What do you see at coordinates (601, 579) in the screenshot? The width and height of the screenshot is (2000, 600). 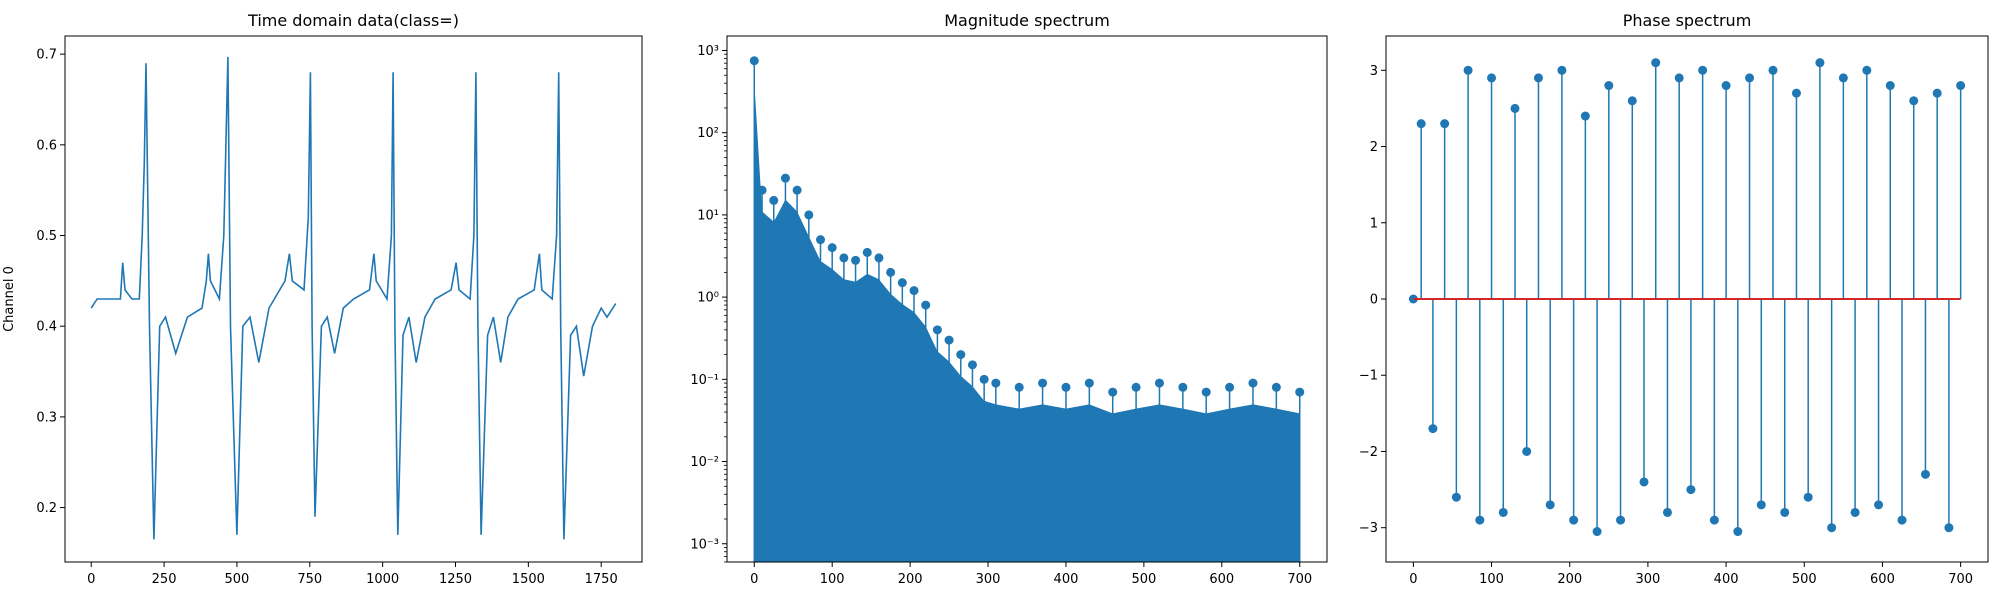 I see `x-tick-label: 1750` at bounding box center [601, 579].